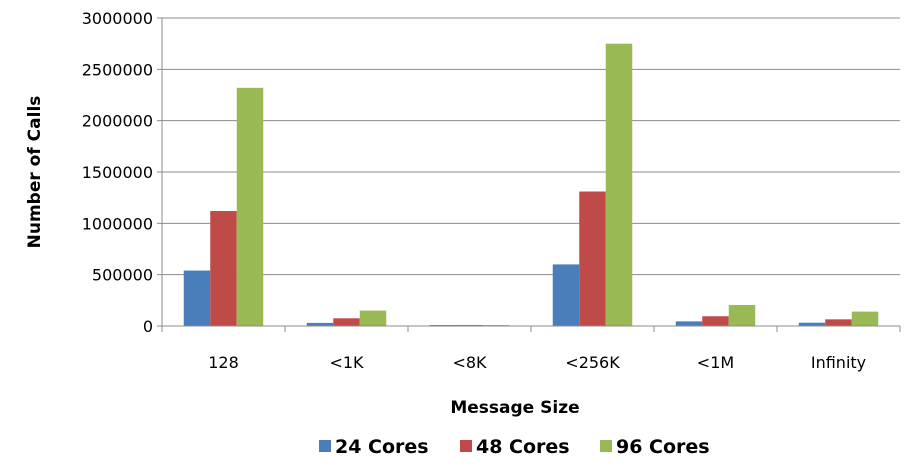 The height and width of the screenshot is (465, 906). What do you see at coordinates (148, 326) in the screenshot?
I see `y-tick-label: 0` at bounding box center [148, 326].